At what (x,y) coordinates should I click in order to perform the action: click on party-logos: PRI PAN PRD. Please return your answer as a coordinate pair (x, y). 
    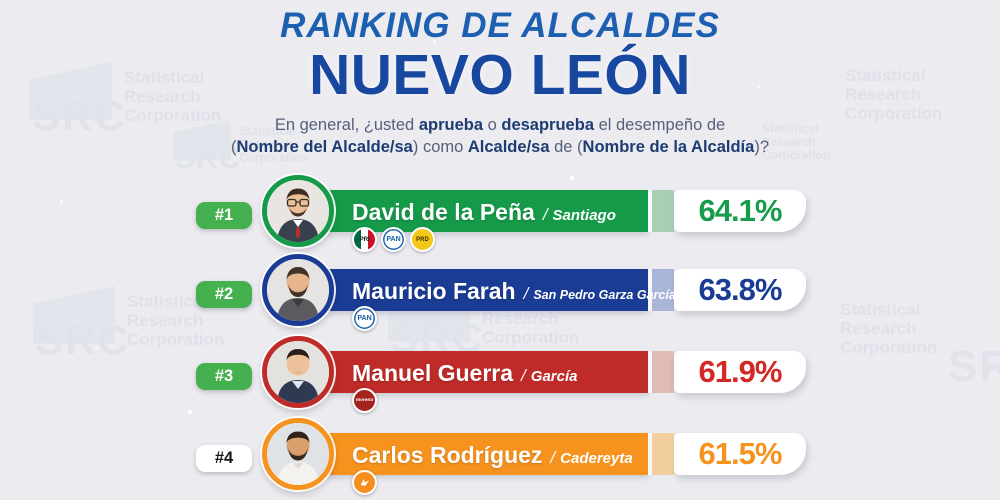
    Looking at the image, I should click on (393, 239).